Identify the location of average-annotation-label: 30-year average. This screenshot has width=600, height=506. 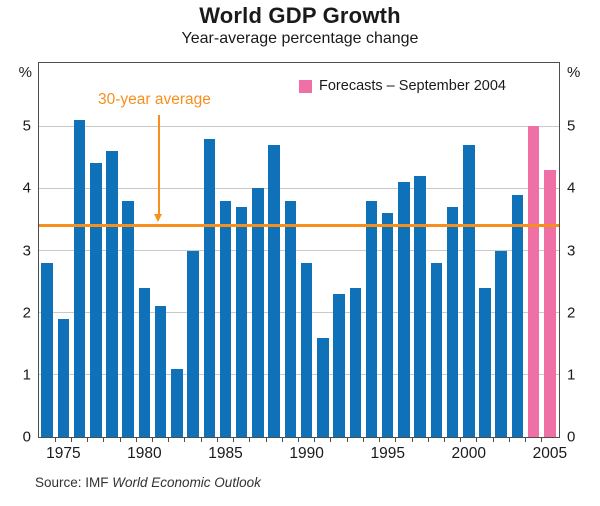
(154, 99).